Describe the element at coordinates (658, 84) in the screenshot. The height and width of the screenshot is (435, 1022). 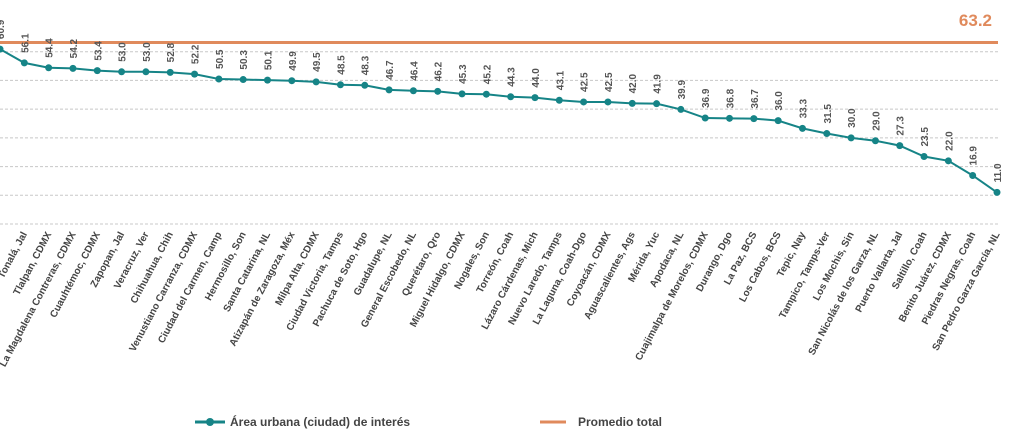
I see `value-label: 41.9` at that location.